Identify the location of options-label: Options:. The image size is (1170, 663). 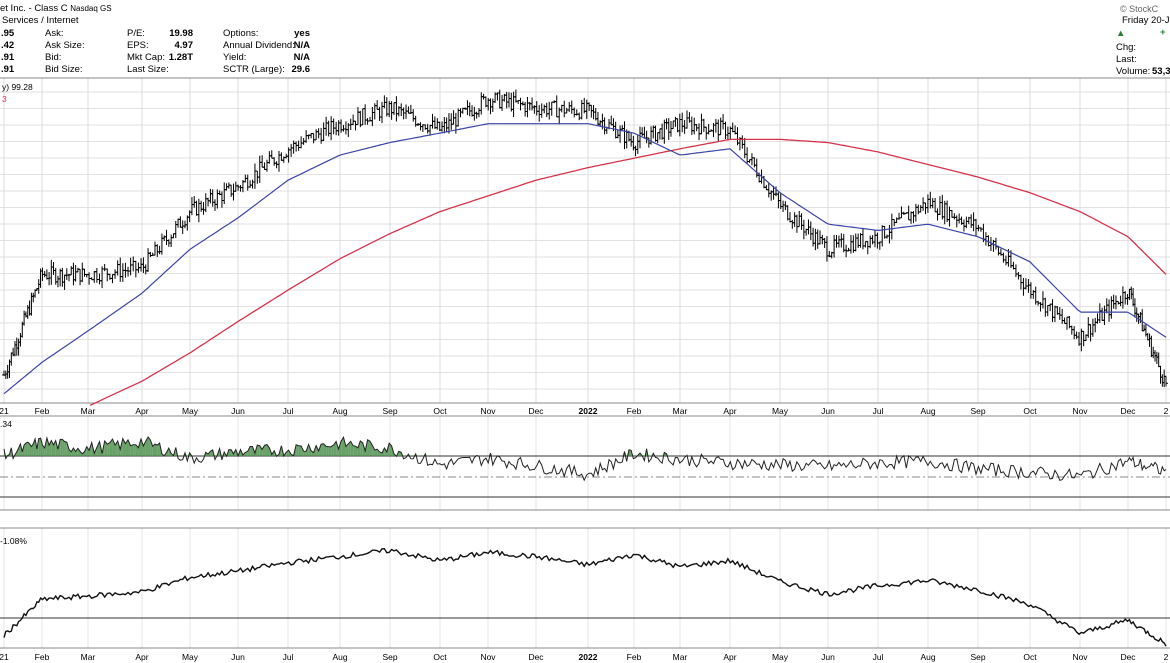
(241, 33).